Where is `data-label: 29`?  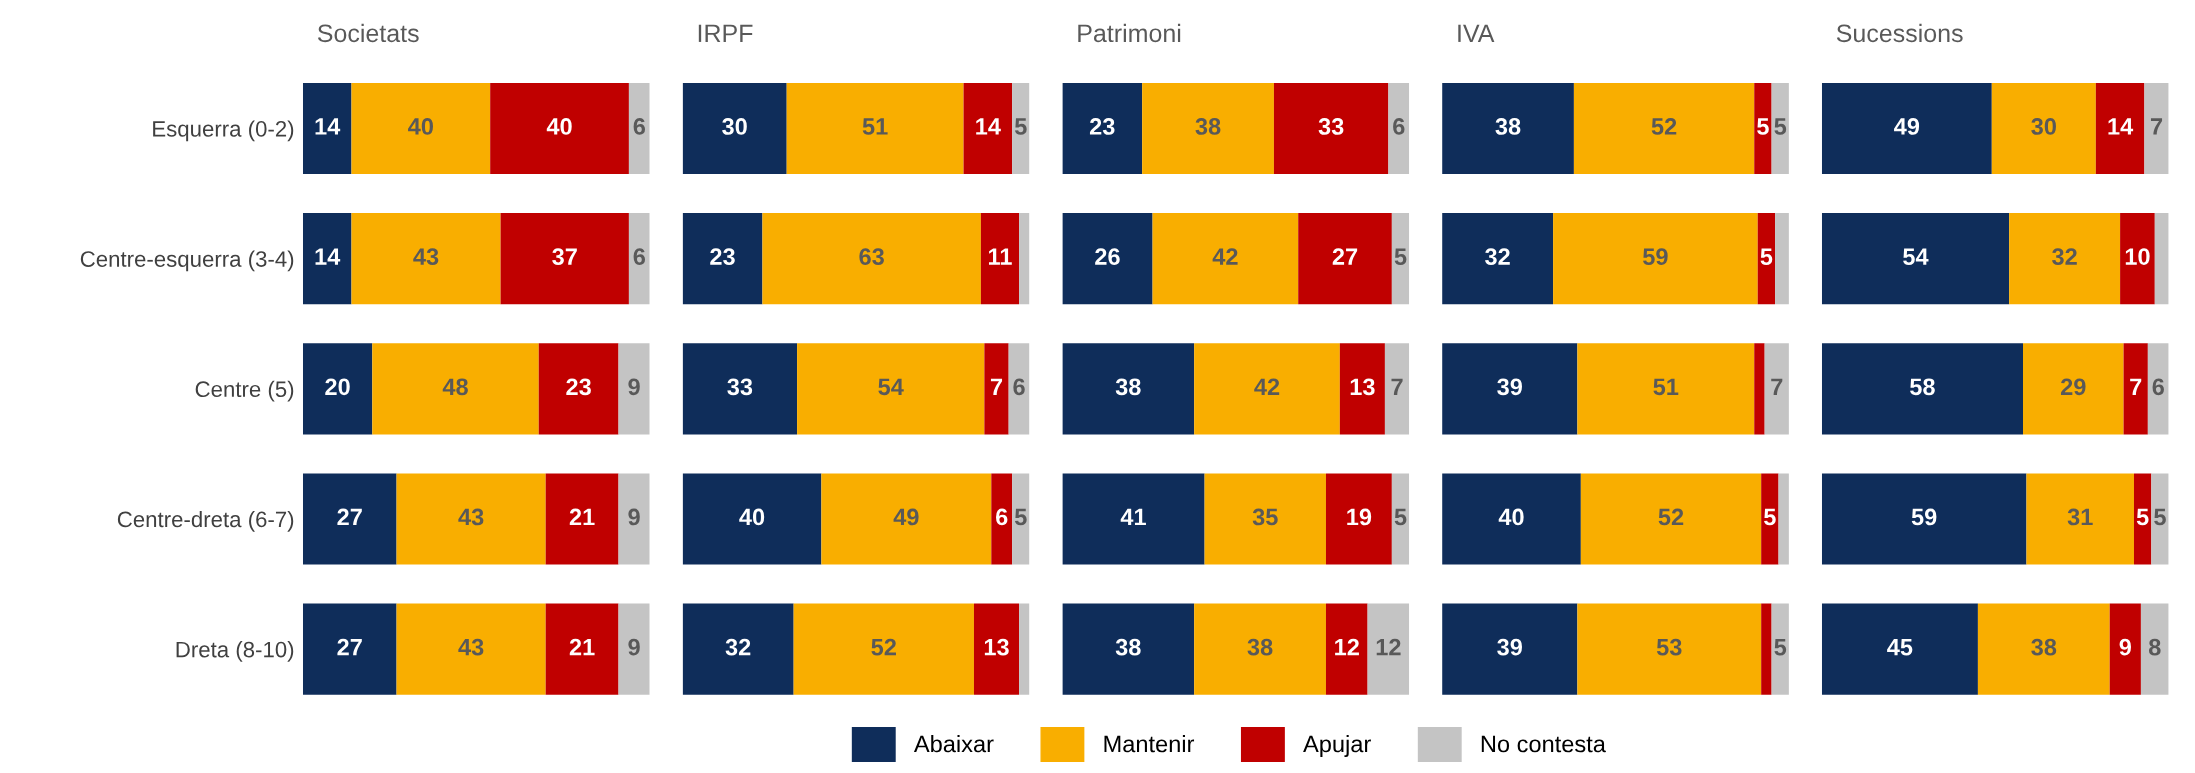
data-label: 29 is located at coordinates (2073, 387).